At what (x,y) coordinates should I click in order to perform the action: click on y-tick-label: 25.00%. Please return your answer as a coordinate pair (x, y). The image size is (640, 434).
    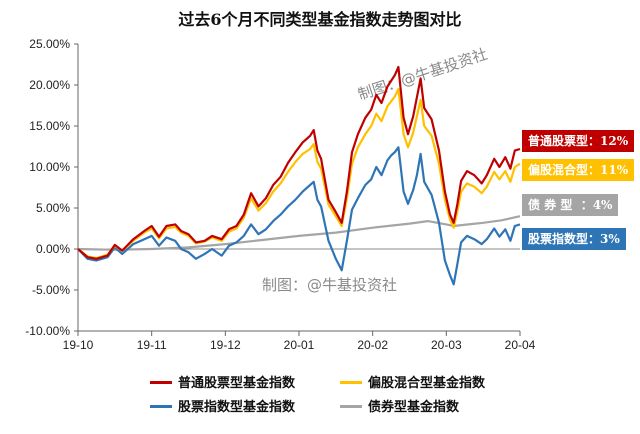
    Looking at the image, I should click on (49, 44).